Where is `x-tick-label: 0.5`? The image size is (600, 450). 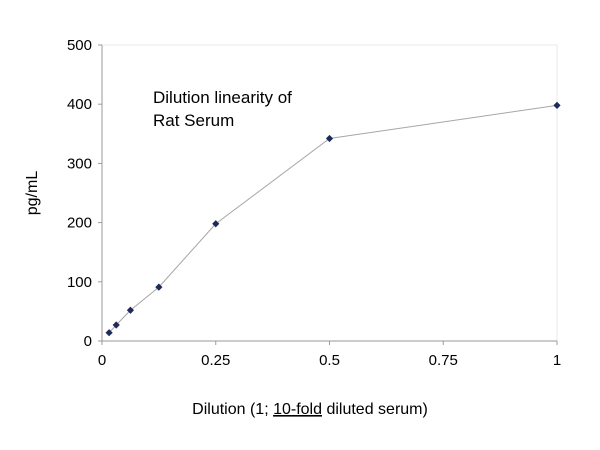
x-tick-label: 0.5 is located at coordinates (329, 360).